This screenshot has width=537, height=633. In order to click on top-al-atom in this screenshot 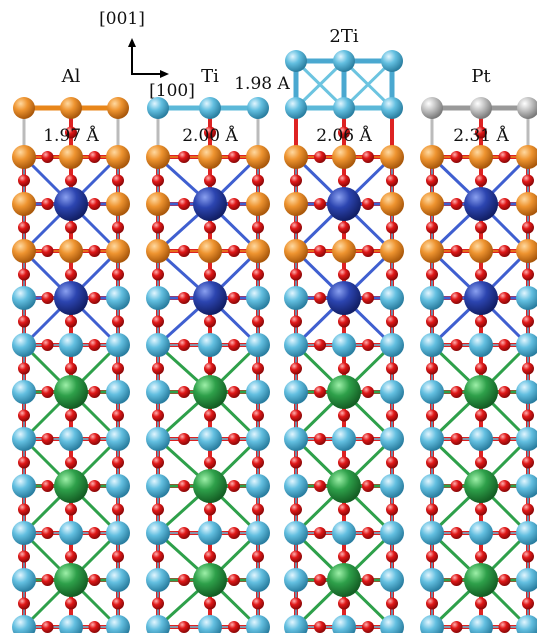, I will do `click(71, 108)`.